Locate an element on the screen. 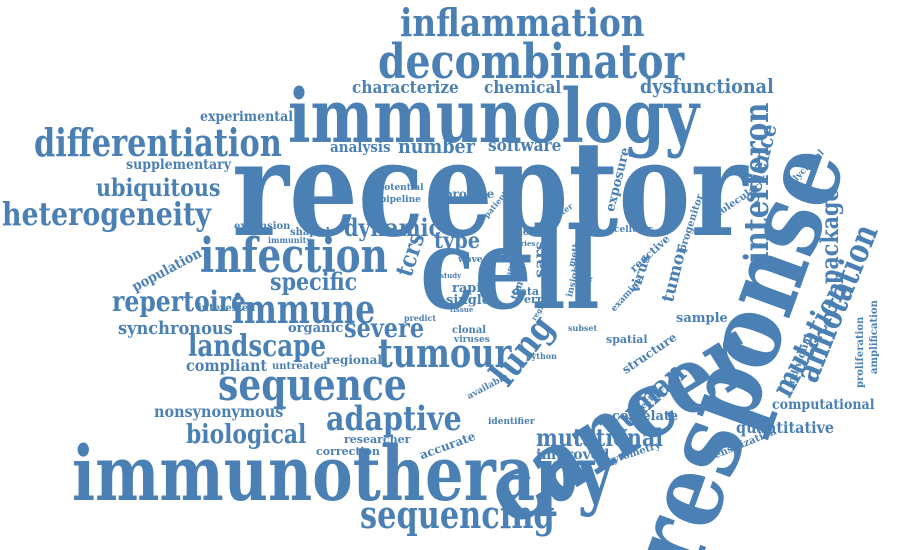 This screenshot has width=900, height=550. cloud-word: wave is located at coordinates (470, 260).